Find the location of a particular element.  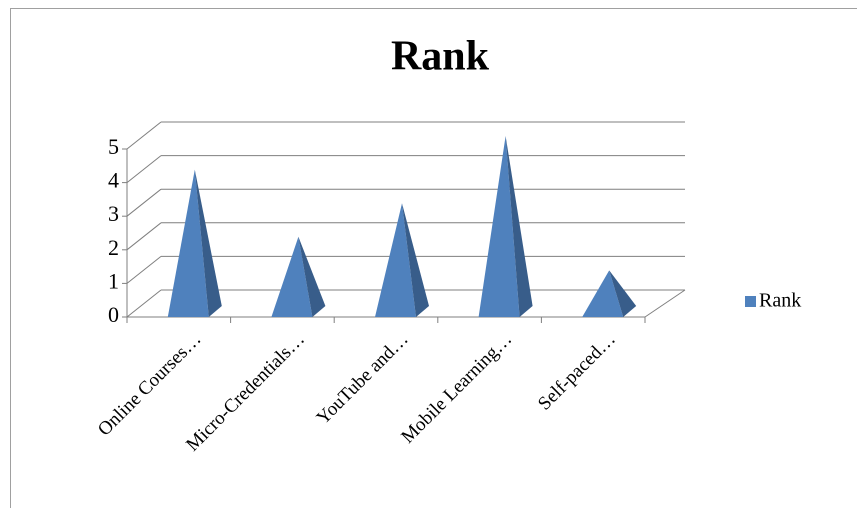

y-tick-label: 1 is located at coordinates (113, 280).